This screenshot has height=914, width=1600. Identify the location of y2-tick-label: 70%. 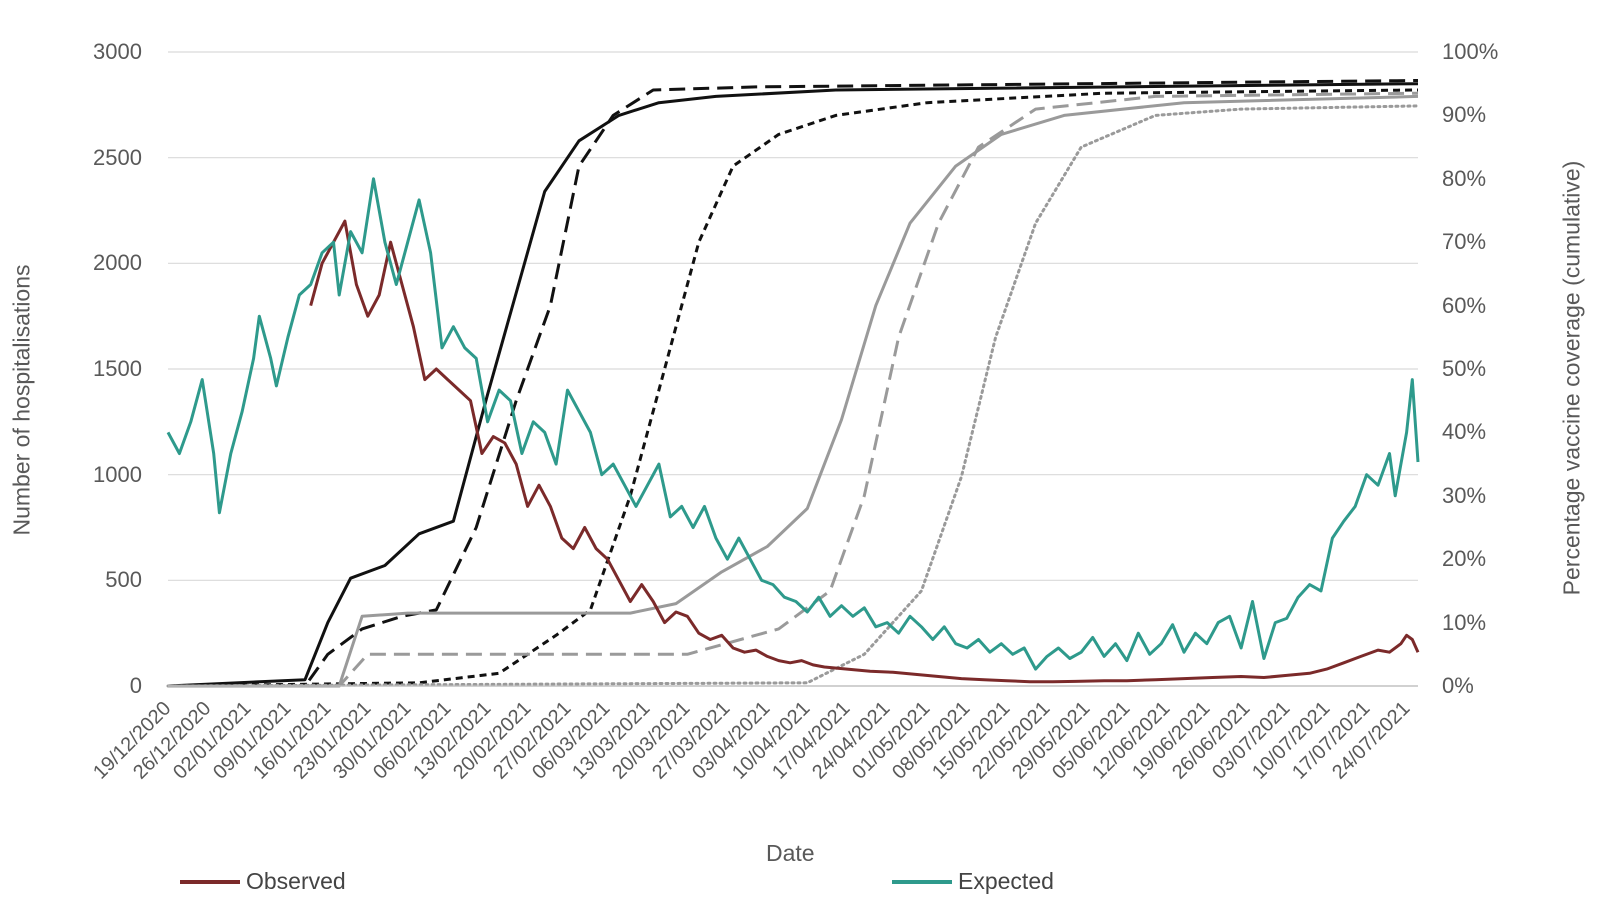
(1464, 242).